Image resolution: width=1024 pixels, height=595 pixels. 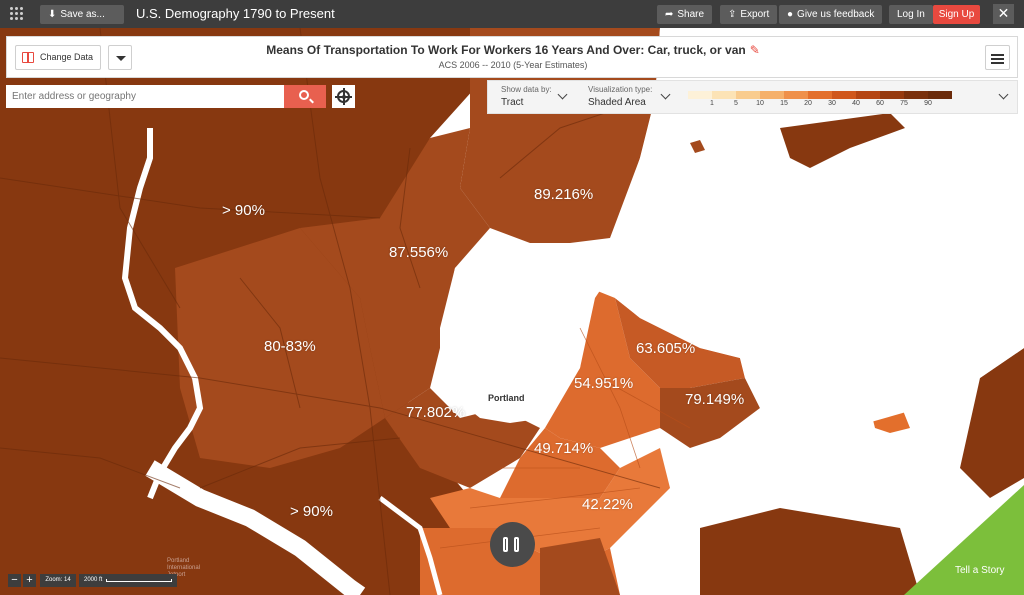 What do you see at coordinates (120, 57) in the screenshot?
I see `data-dropdown-button` at bounding box center [120, 57].